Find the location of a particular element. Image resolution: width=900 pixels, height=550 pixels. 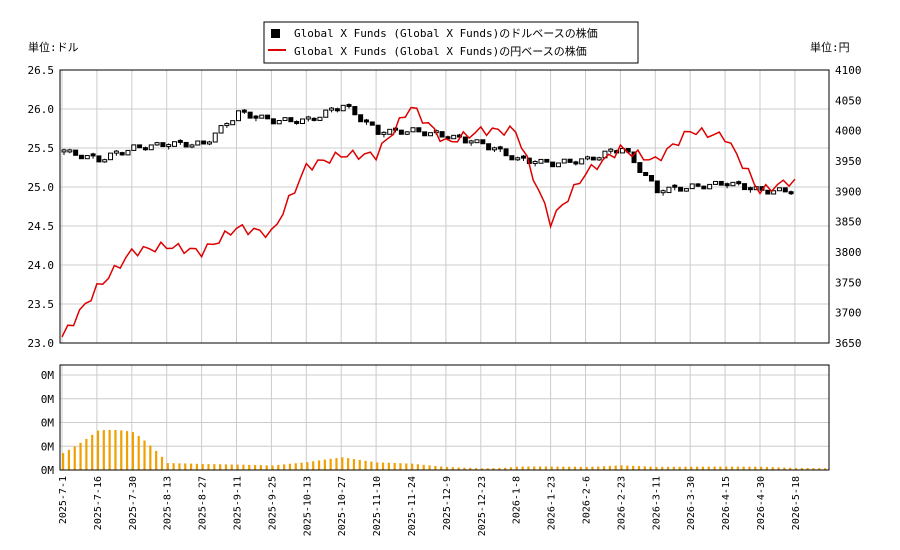

x-tick-label: 2026-3-30 is located at coordinates (691, 503).